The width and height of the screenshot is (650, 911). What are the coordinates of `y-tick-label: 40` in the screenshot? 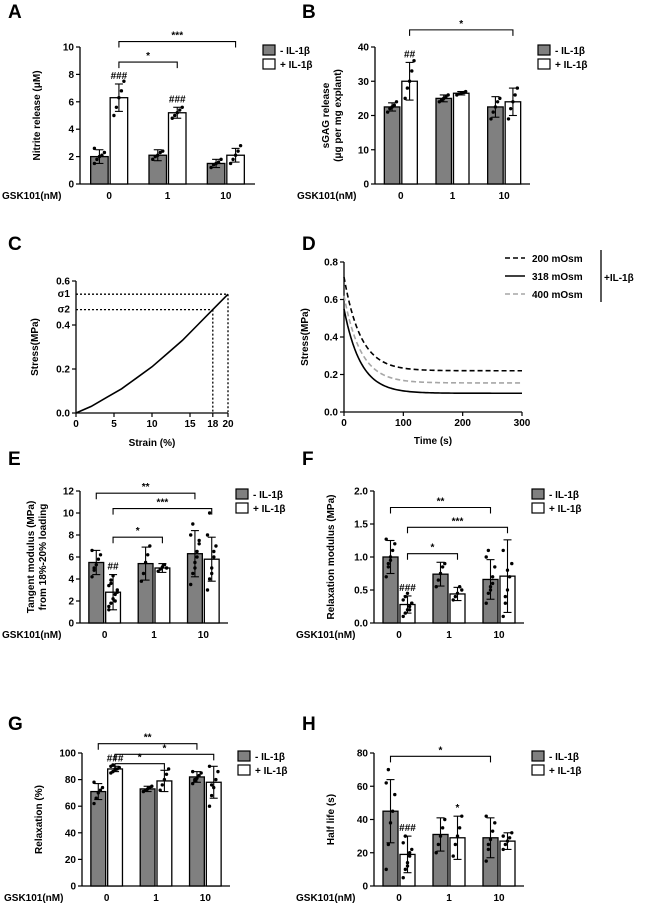 It's located at (364, 48).